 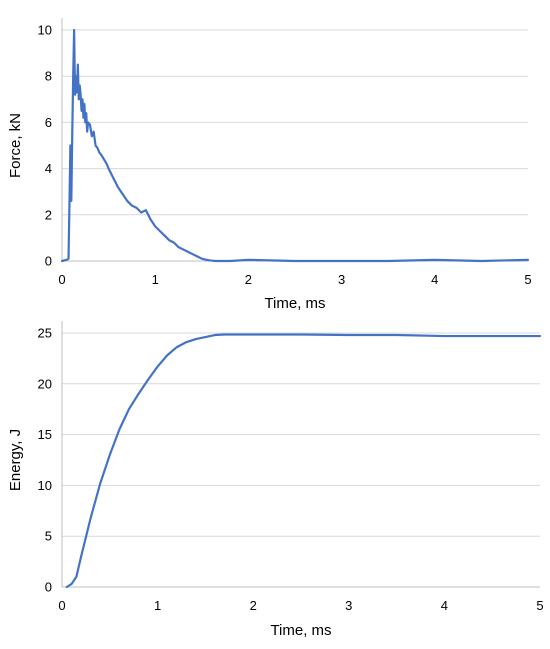 I want to click on energy-x-tick-label: 3, so click(x=348, y=605).